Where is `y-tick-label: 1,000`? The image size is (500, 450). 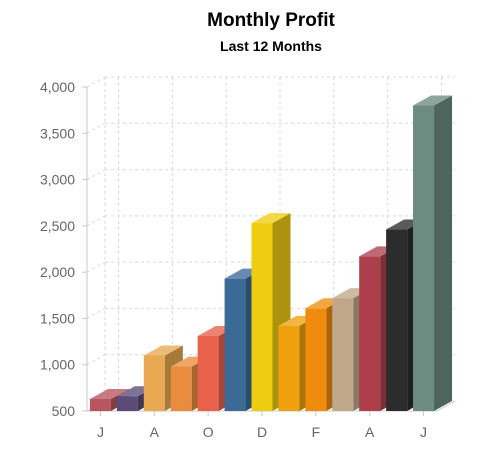 y-tick-label: 1,000 is located at coordinates (57, 365).